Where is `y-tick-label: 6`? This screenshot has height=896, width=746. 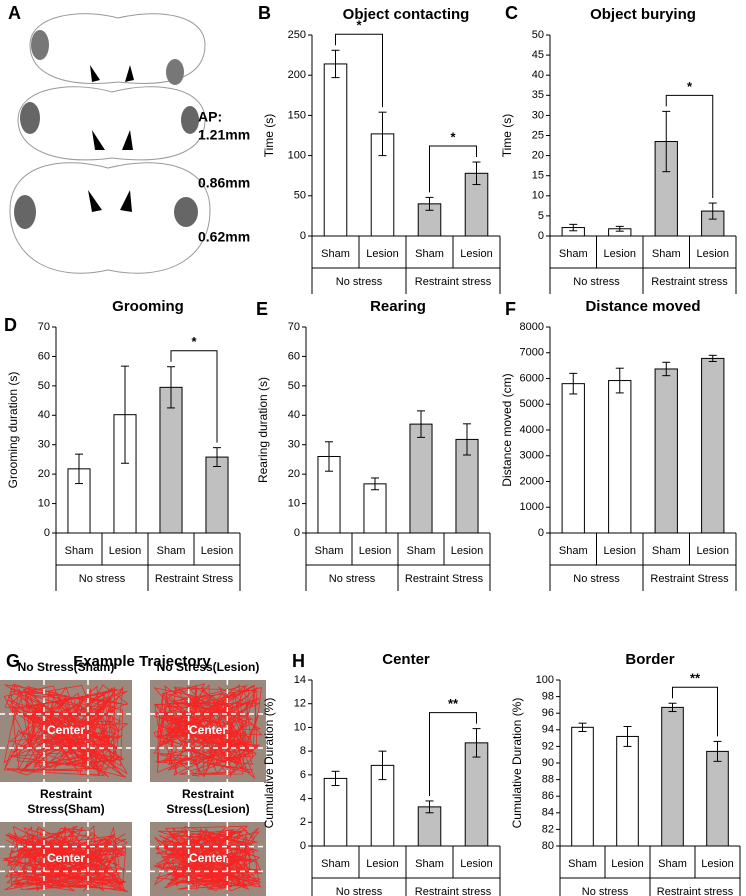
y-tick-label: 6 is located at coordinates (303, 775).